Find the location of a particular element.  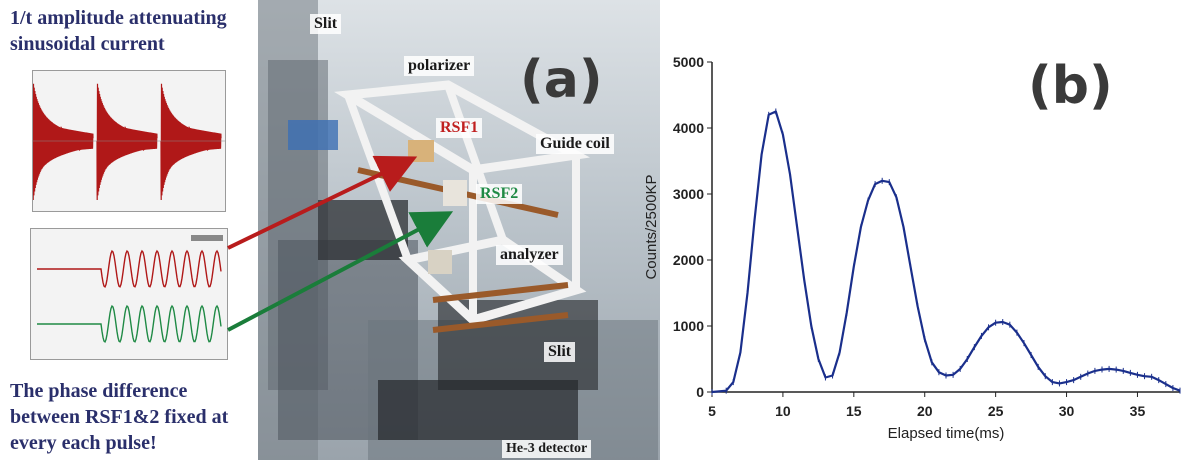

rsf2-signal is located at coordinates (129, 323).